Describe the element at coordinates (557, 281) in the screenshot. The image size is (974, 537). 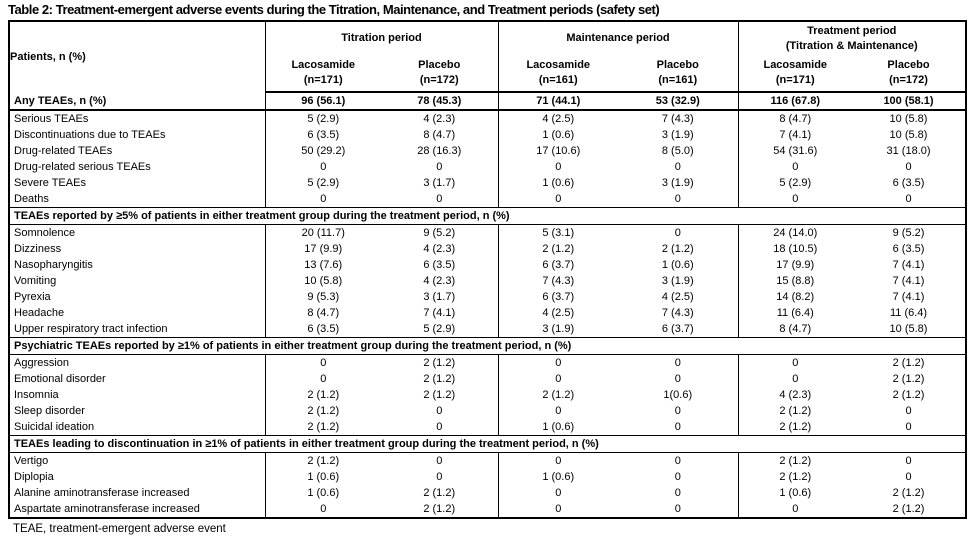
I see `value-cell: 7 (4.3)` at that location.